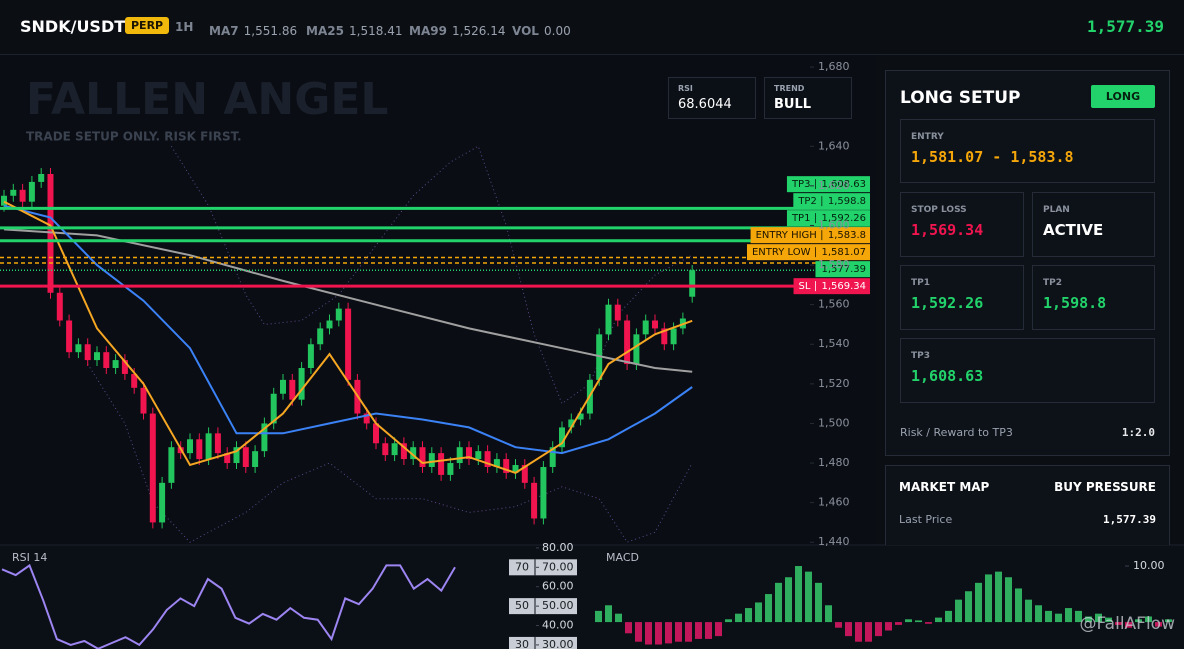 The image size is (1184, 649). Describe the element at coordinates (705, 104) in the screenshot. I see `indicator-value: 68.6044` at that location.